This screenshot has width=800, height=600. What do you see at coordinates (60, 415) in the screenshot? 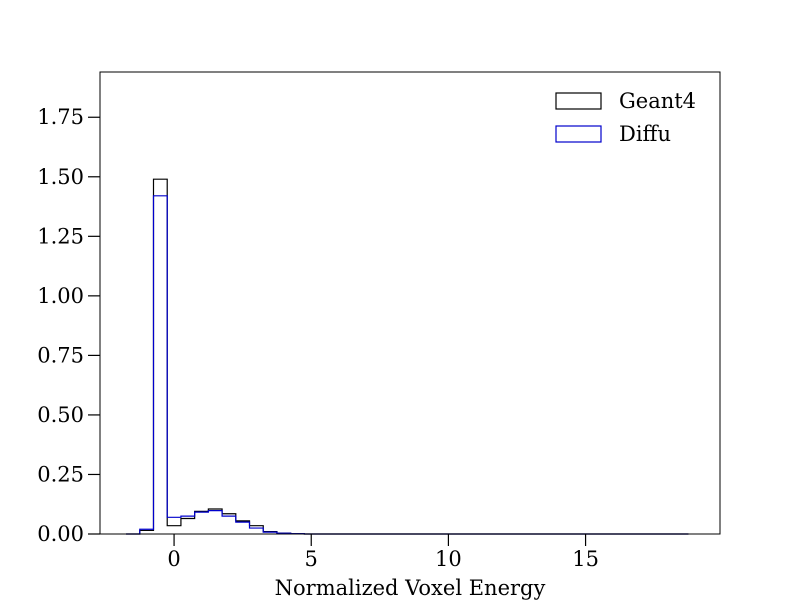
I see `y-tick-label: 0.50` at bounding box center [60, 415].